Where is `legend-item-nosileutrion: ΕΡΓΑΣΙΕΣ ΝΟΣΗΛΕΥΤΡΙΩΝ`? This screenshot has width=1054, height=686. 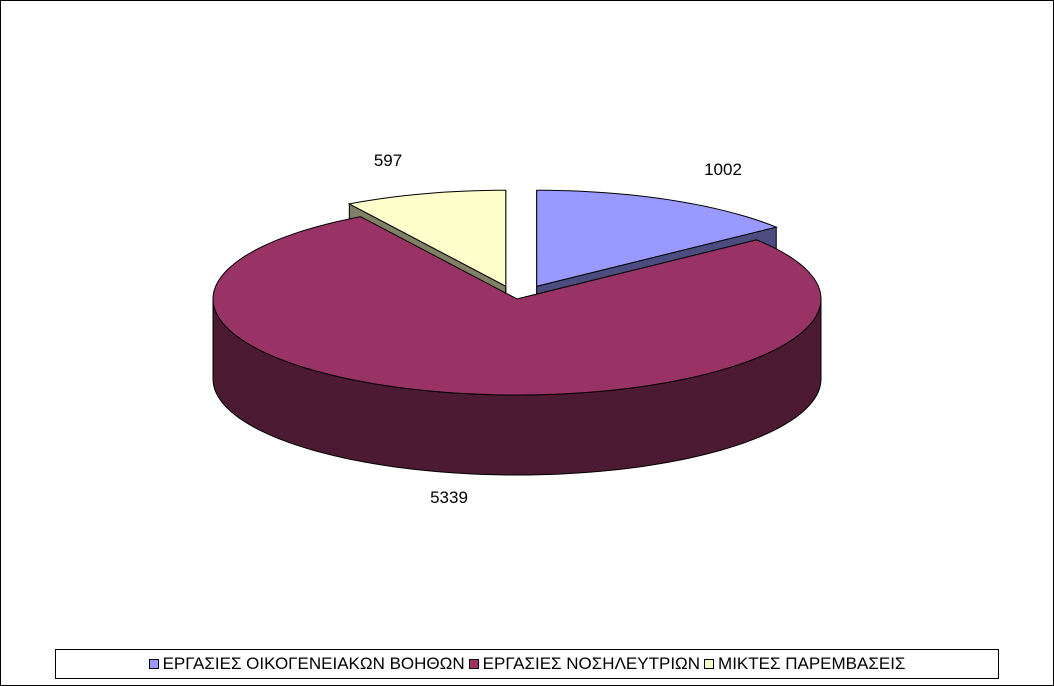
legend-item-nosileutrion: ΕΡΓΑΣΙΕΣ ΝΟΣΗΛΕΥΤΡΙΩΝ is located at coordinates (584, 664).